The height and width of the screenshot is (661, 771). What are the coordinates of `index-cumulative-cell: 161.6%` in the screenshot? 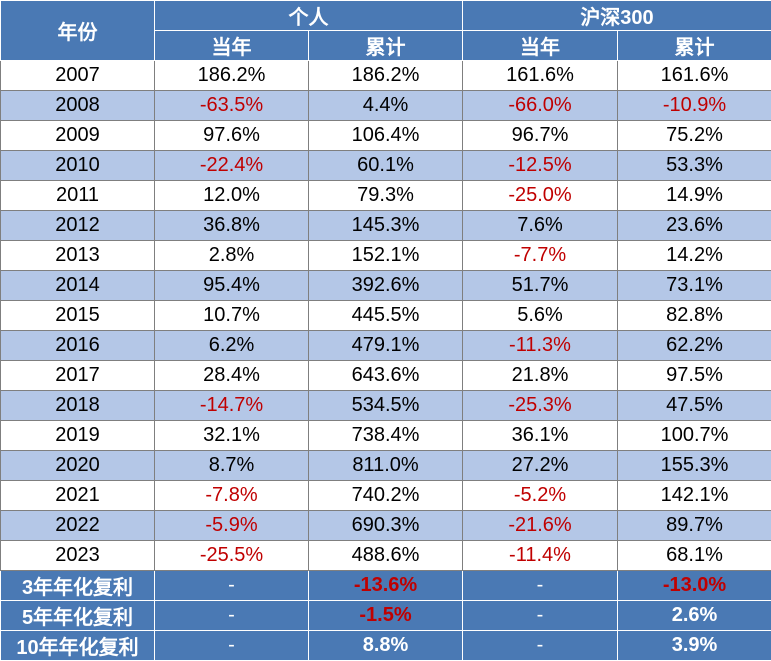 It's located at (694, 75).